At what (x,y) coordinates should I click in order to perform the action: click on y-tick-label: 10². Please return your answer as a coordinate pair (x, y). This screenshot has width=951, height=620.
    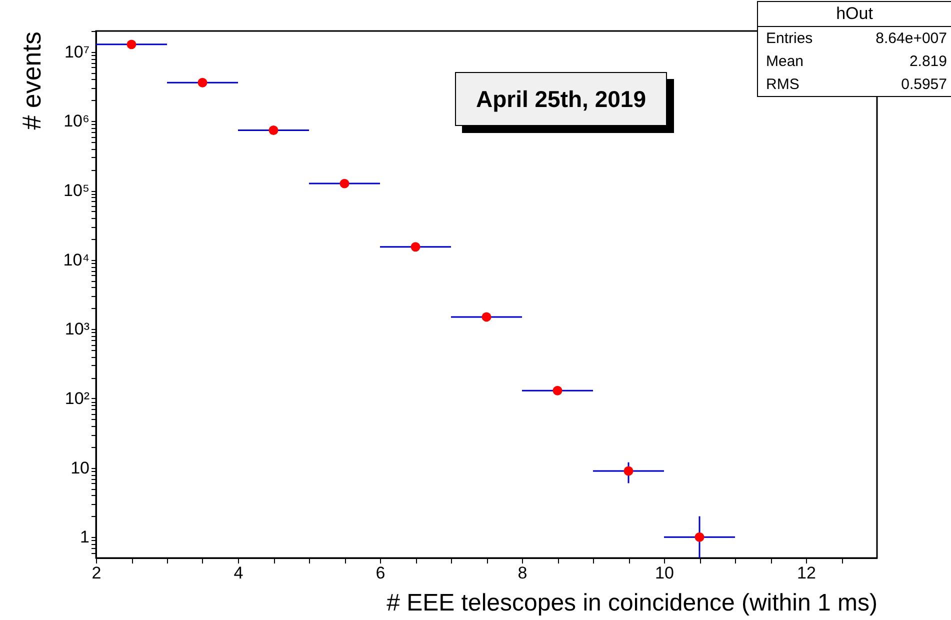
    Looking at the image, I should click on (77, 398).